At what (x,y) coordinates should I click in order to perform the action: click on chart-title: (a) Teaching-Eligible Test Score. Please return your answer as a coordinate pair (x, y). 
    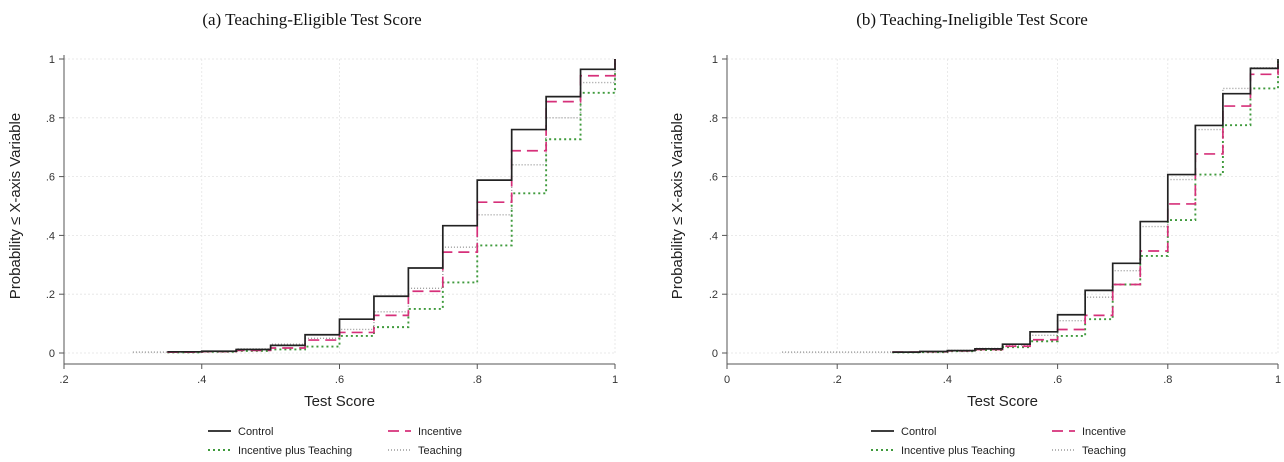
    Looking at the image, I should click on (311, 19).